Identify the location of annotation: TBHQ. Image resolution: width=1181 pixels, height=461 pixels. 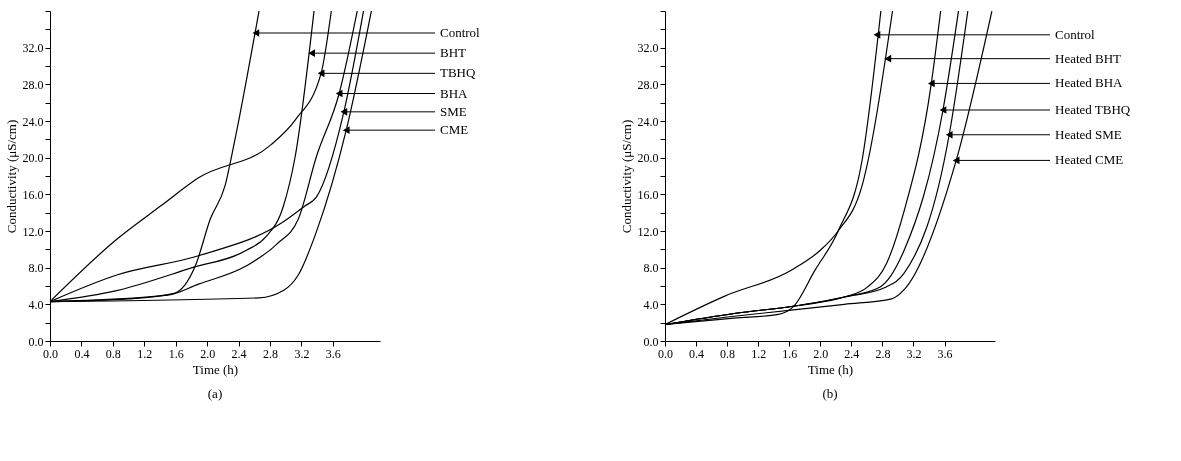
(458, 73).